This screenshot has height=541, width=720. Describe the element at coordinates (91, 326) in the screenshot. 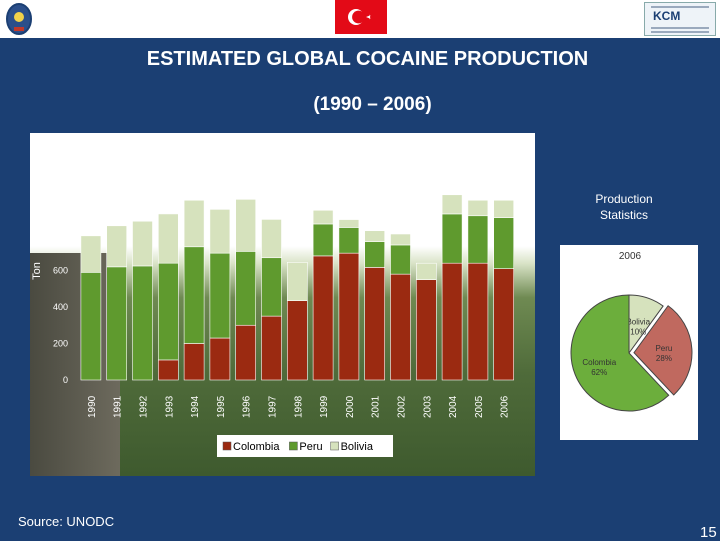

I see `bar-peru-1990` at that location.